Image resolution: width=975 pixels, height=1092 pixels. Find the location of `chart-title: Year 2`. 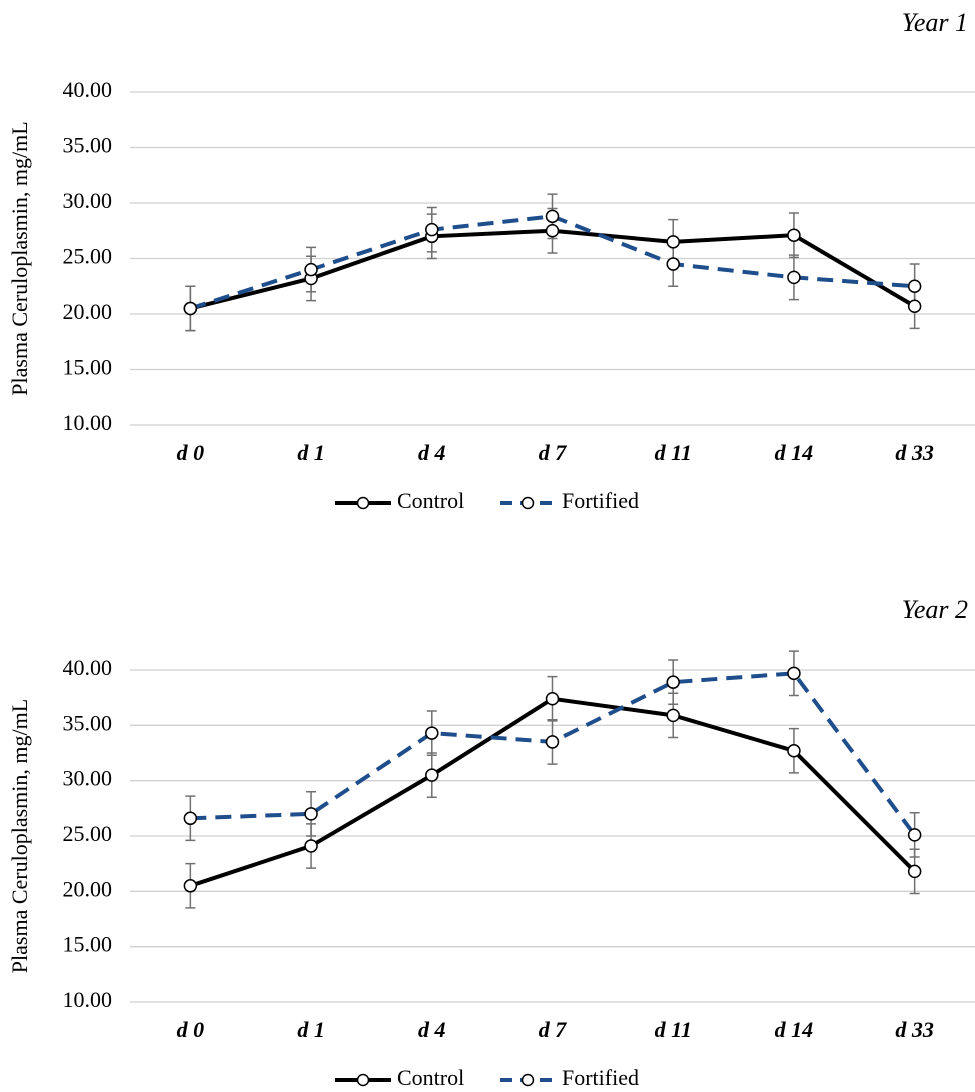

chart-title: Year 2 is located at coordinates (935, 609).